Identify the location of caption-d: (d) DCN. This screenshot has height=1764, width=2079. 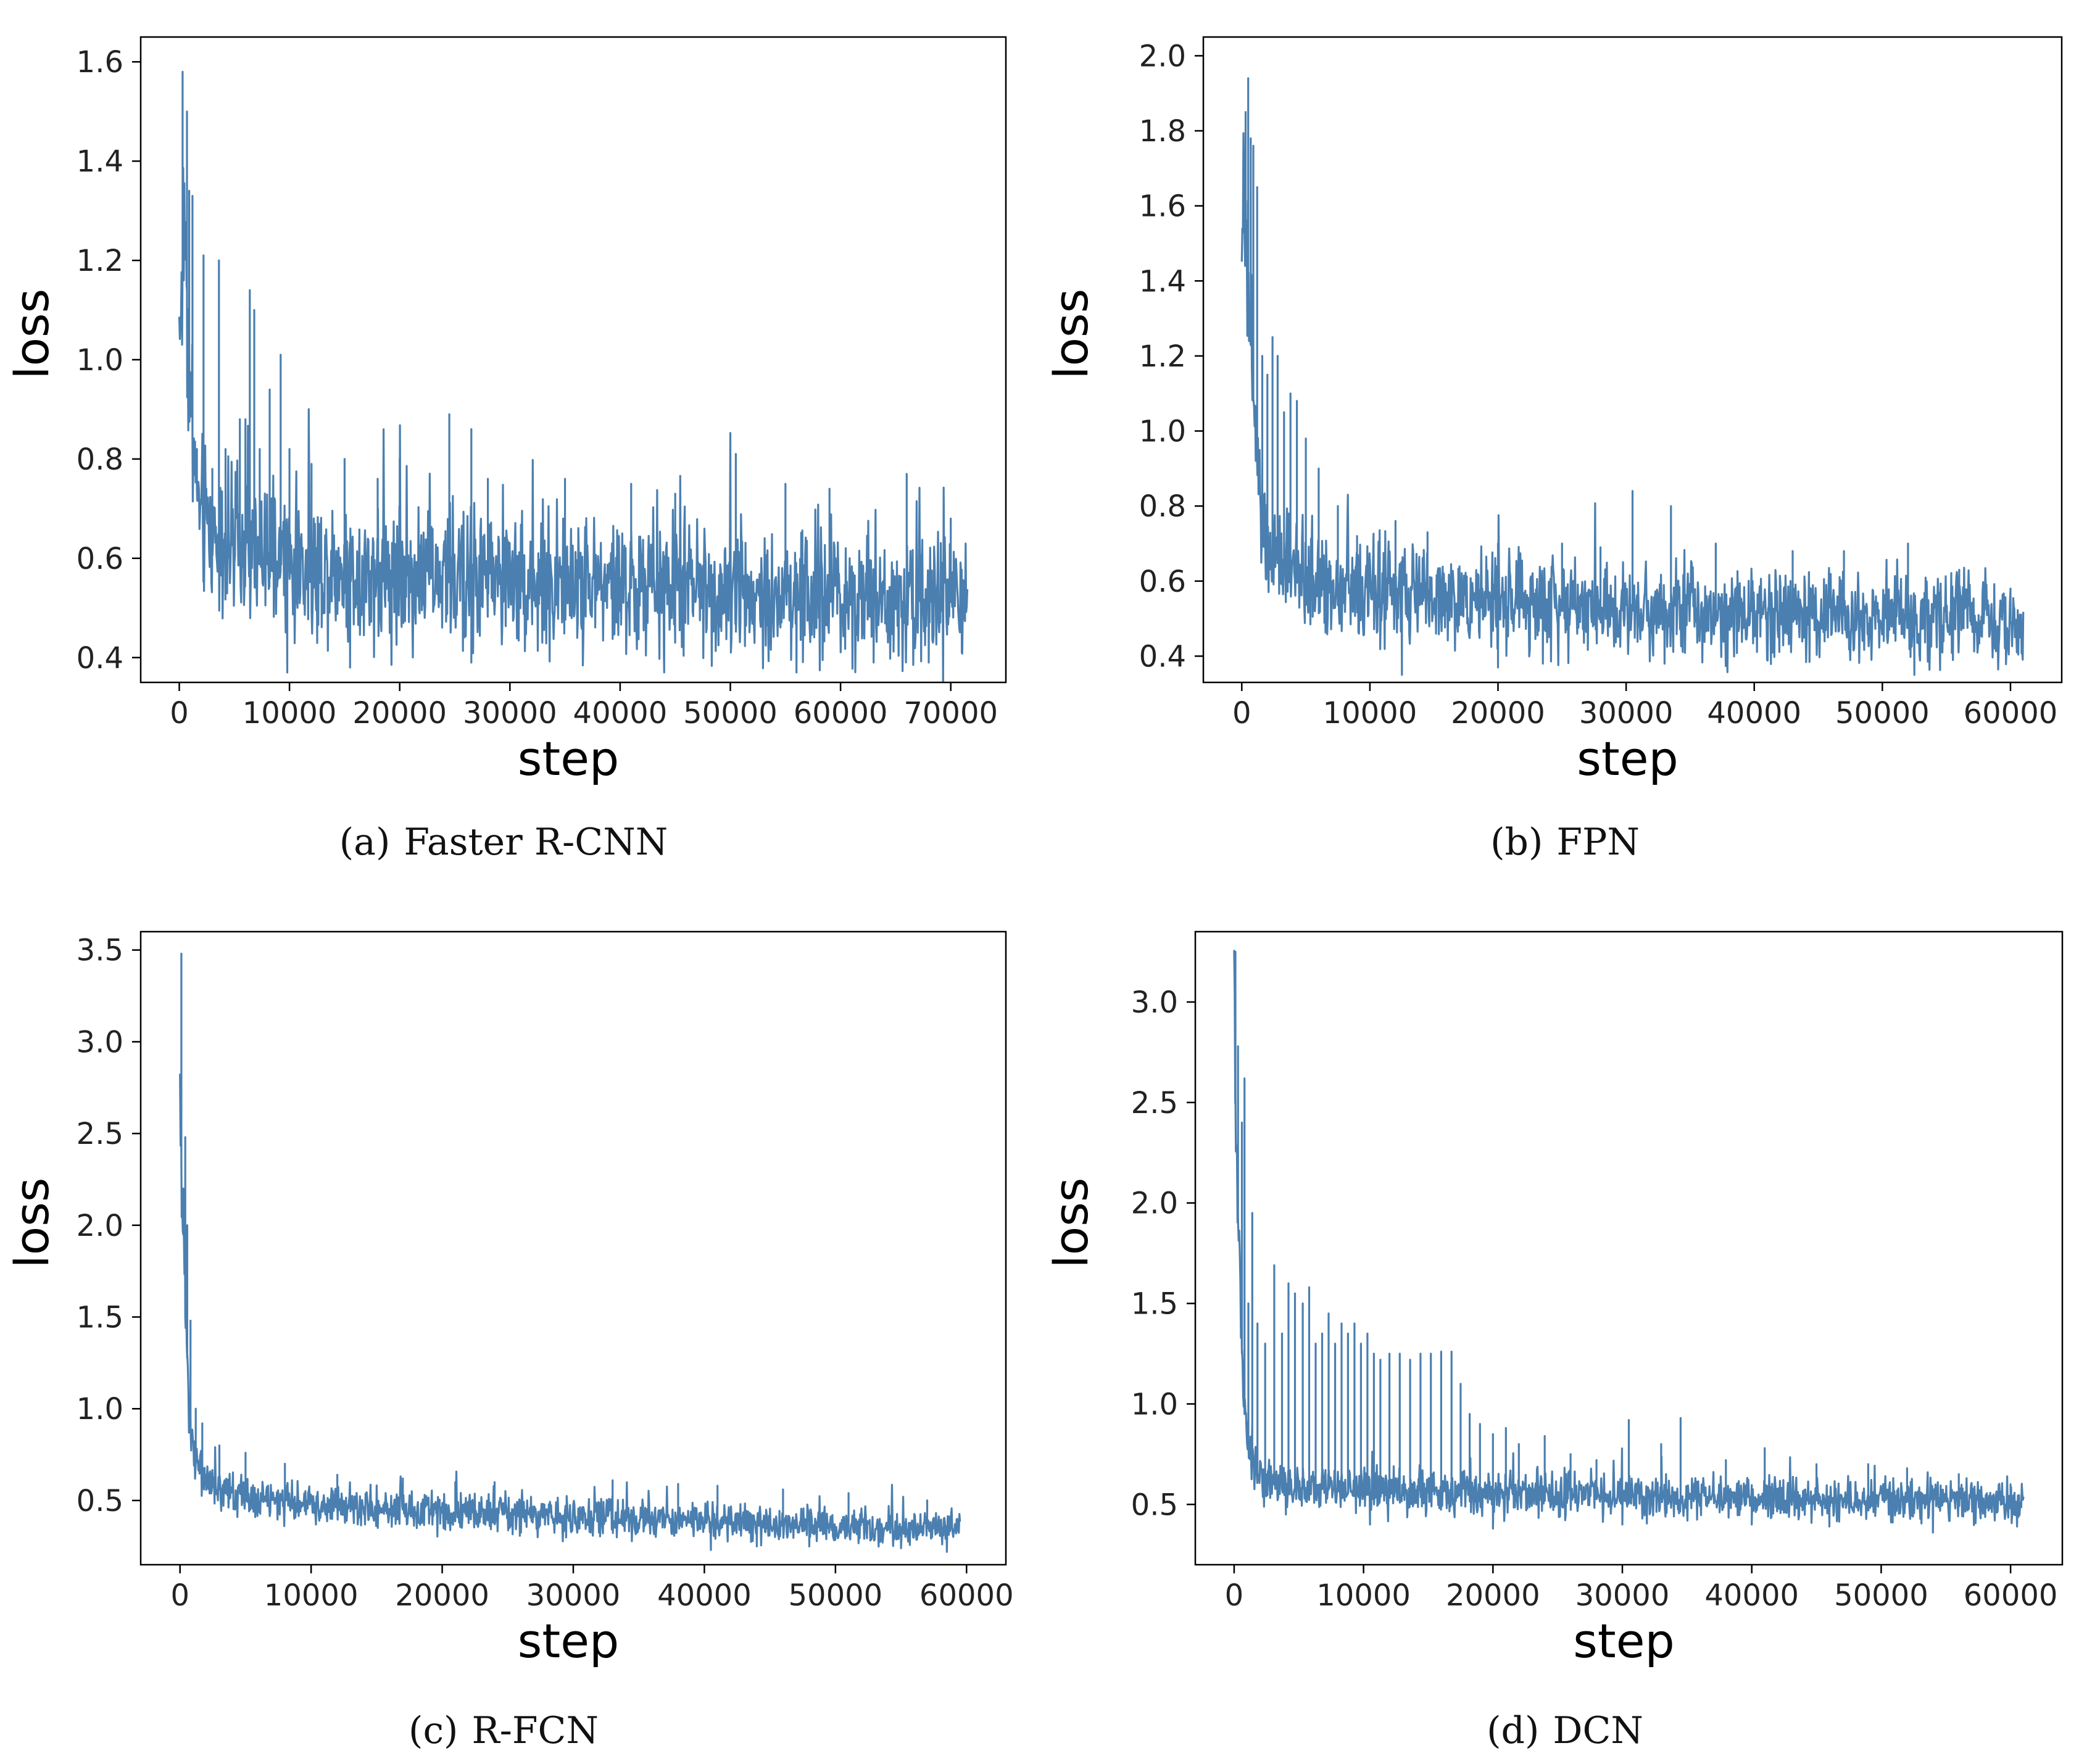
(1565, 1731).